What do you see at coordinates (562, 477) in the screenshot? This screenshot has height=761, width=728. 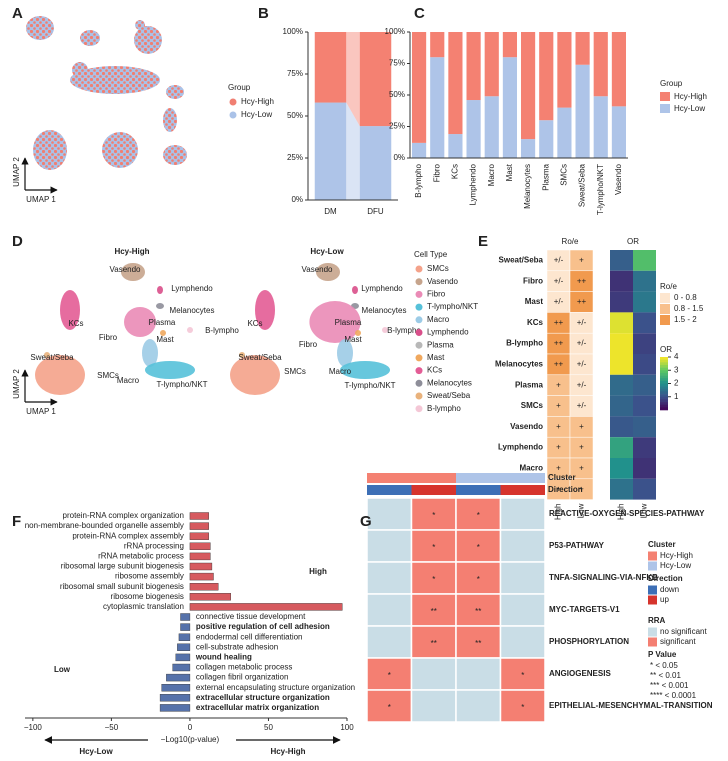 I see `annotation-label: Cluster` at bounding box center [562, 477].